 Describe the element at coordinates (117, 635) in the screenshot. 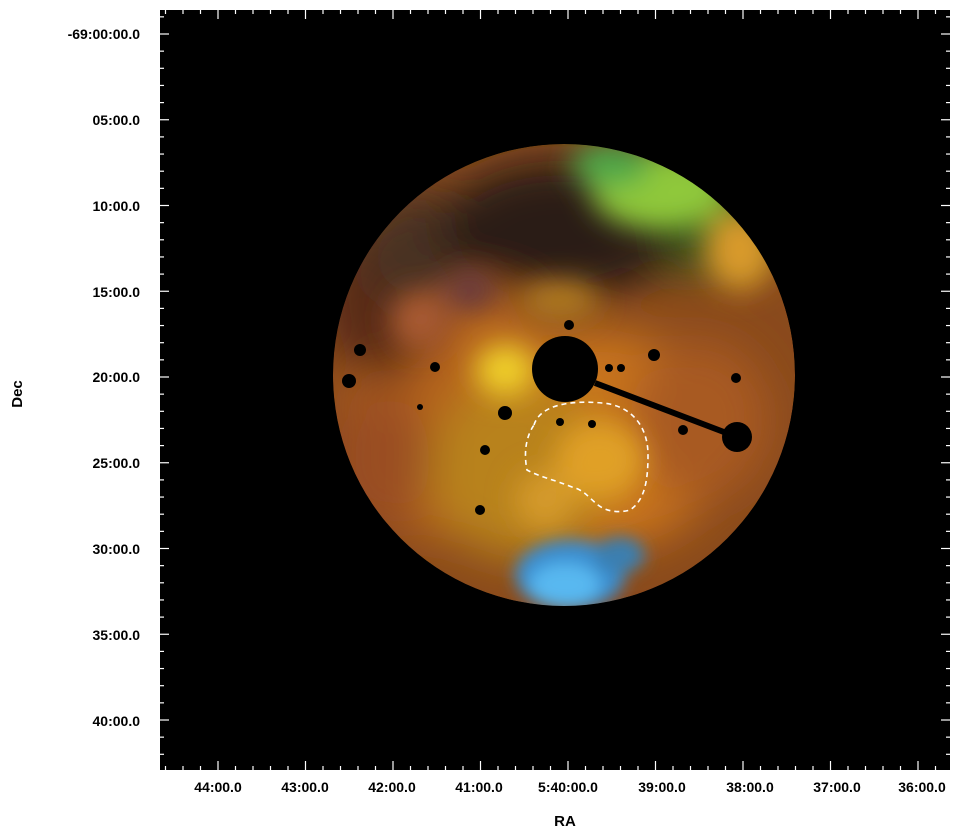

I see `y-tick-label: 35:00.0` at that location.